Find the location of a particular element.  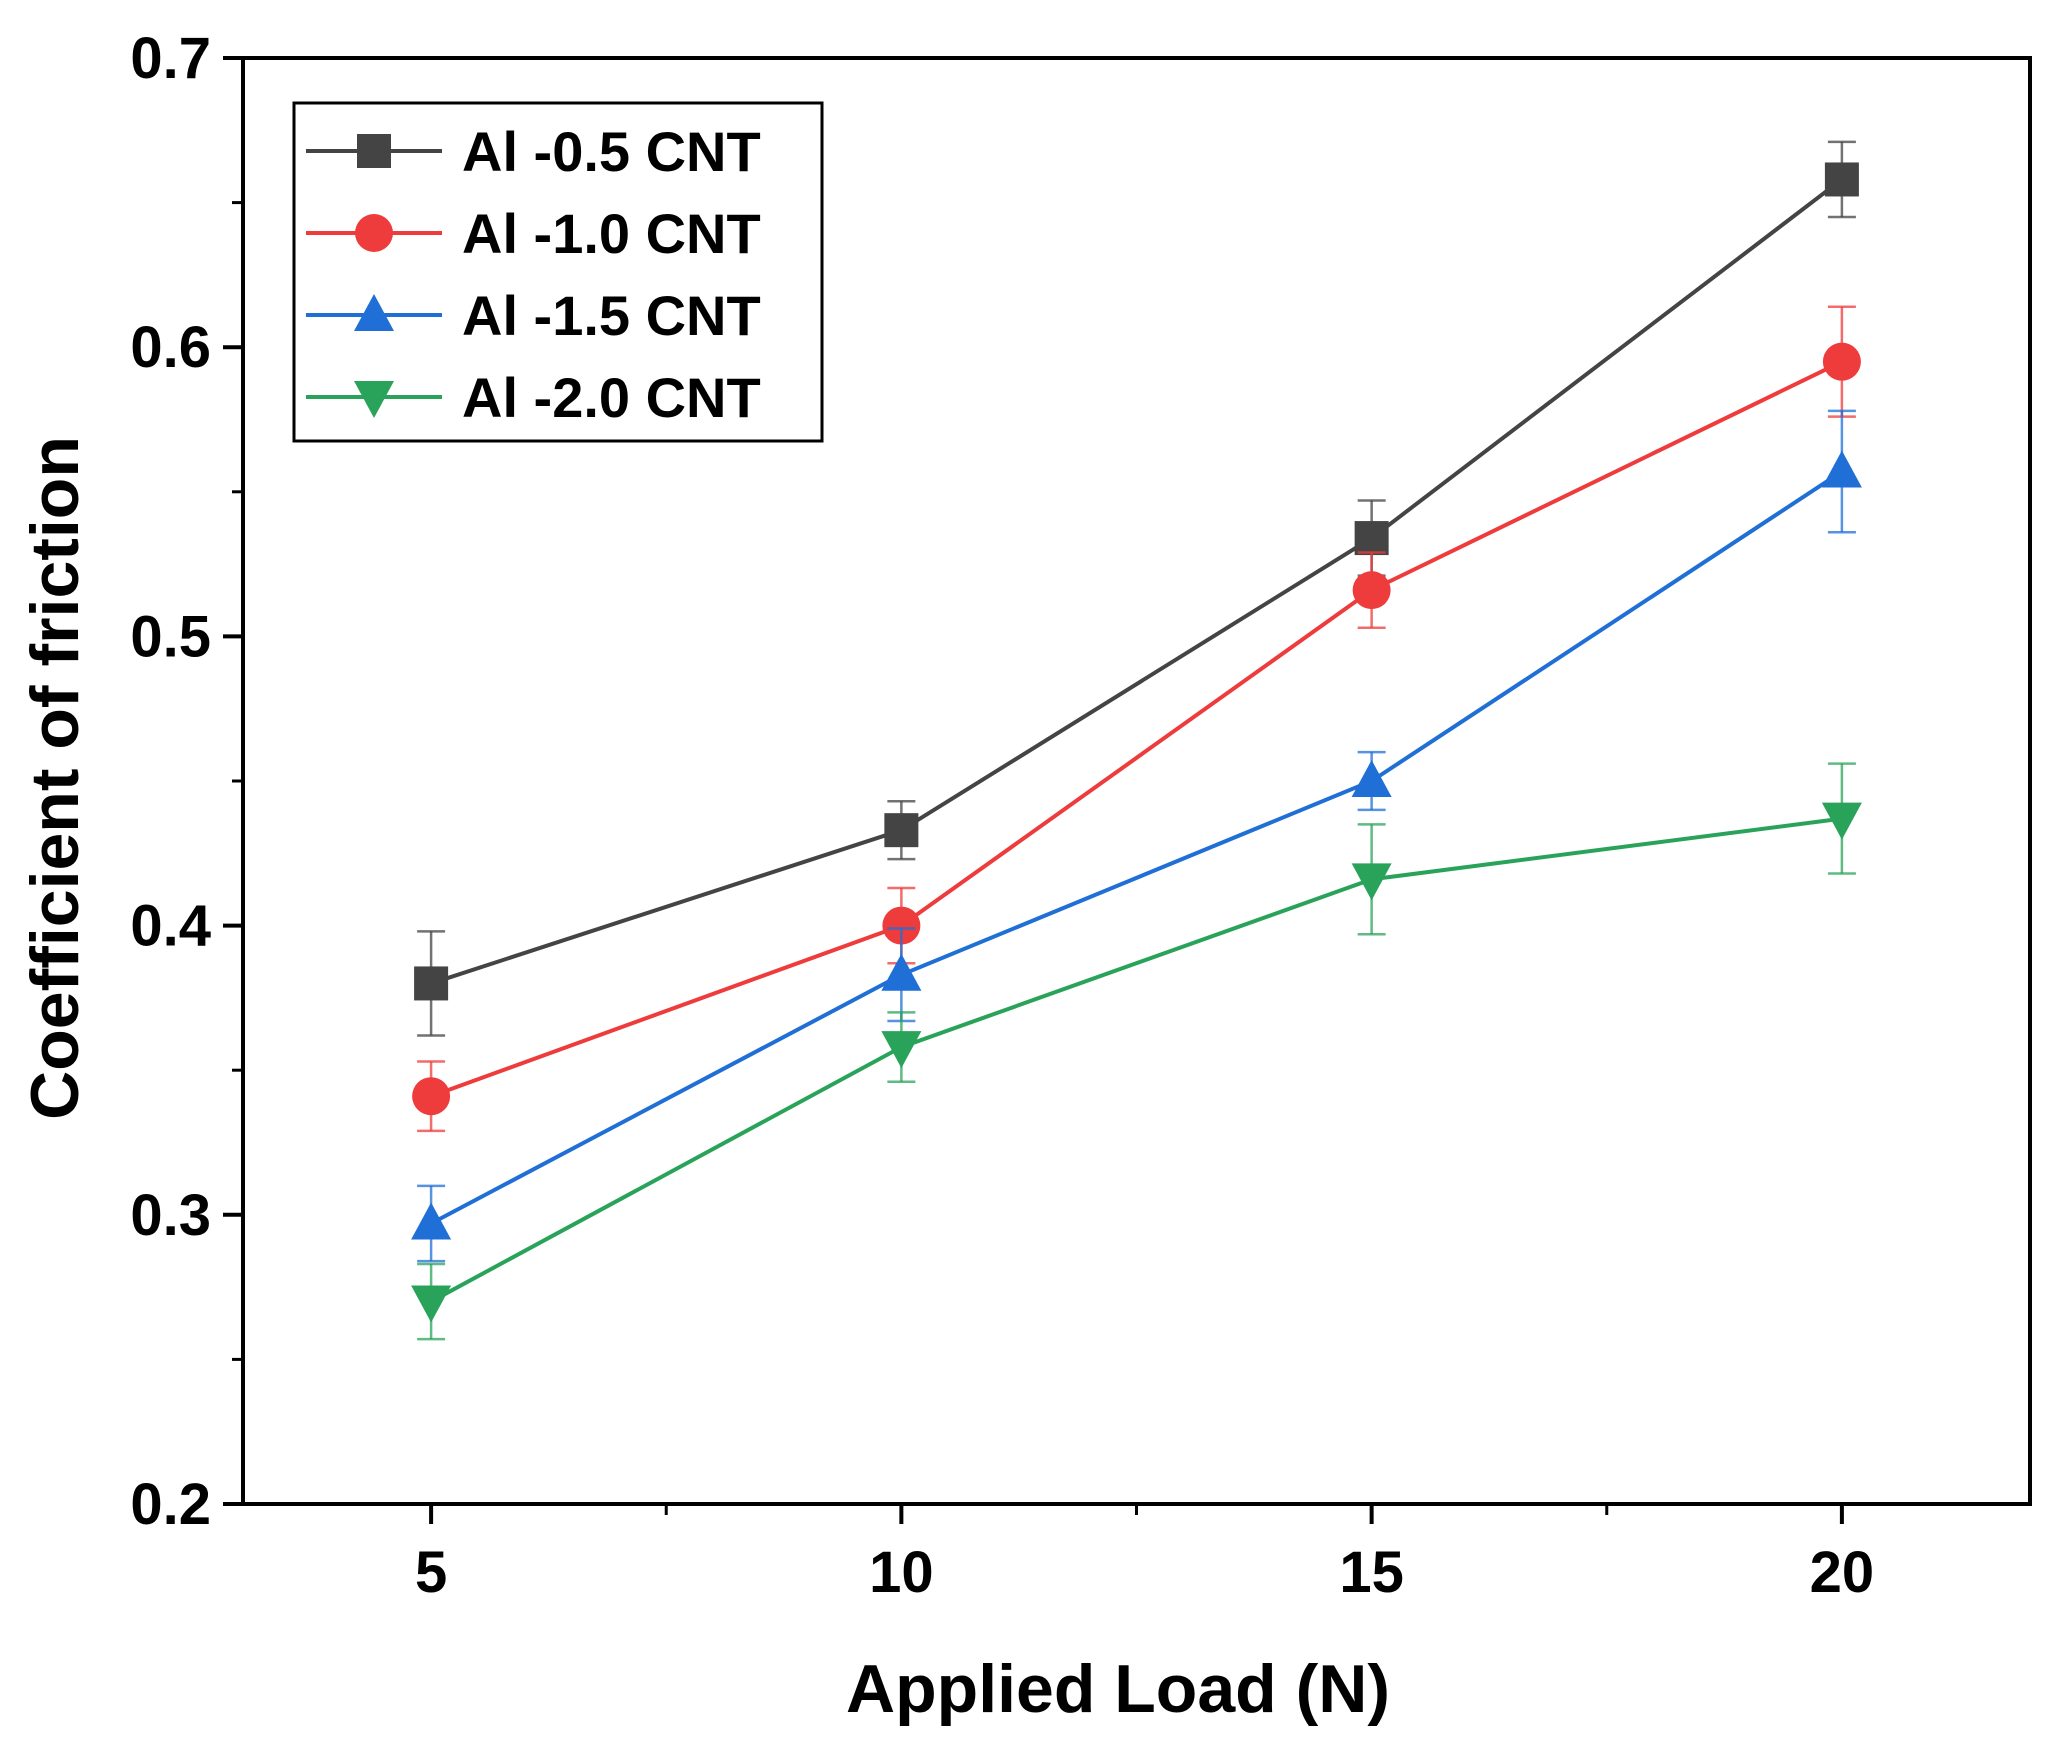

legend-label: Al -2.0 CNT is located at coordinates (611, 397).